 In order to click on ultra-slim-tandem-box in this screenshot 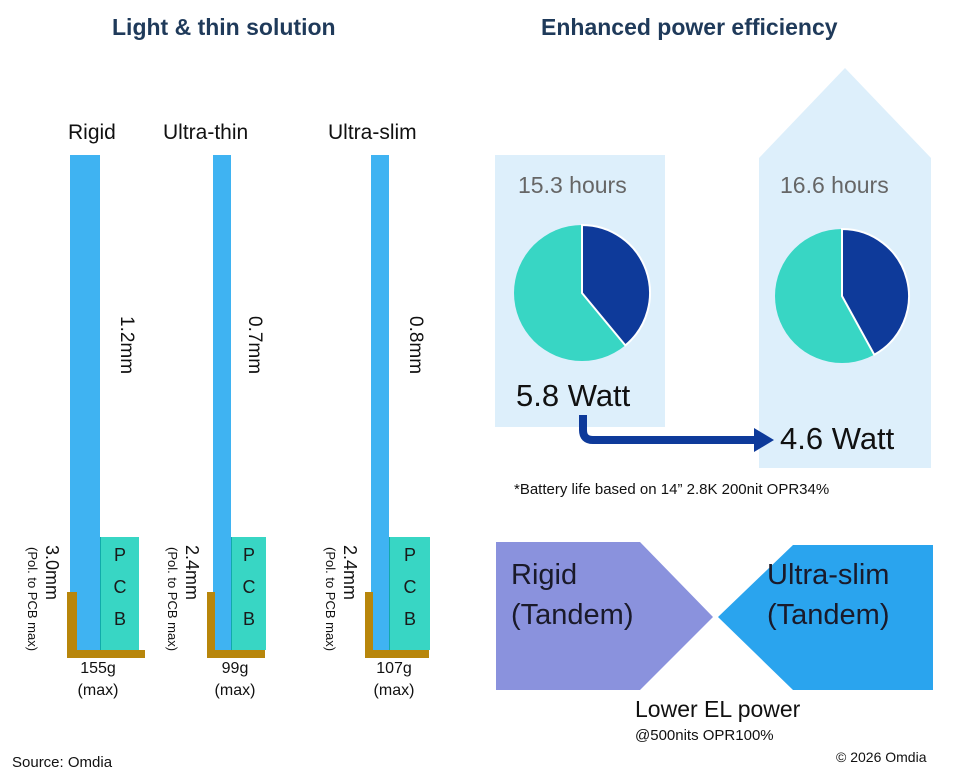, I will do `click(825, 617)`.